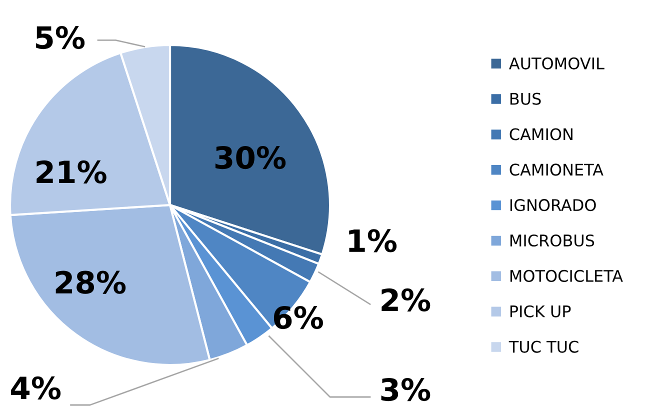  I want to click on data-label: 1%, so click(373, 240).